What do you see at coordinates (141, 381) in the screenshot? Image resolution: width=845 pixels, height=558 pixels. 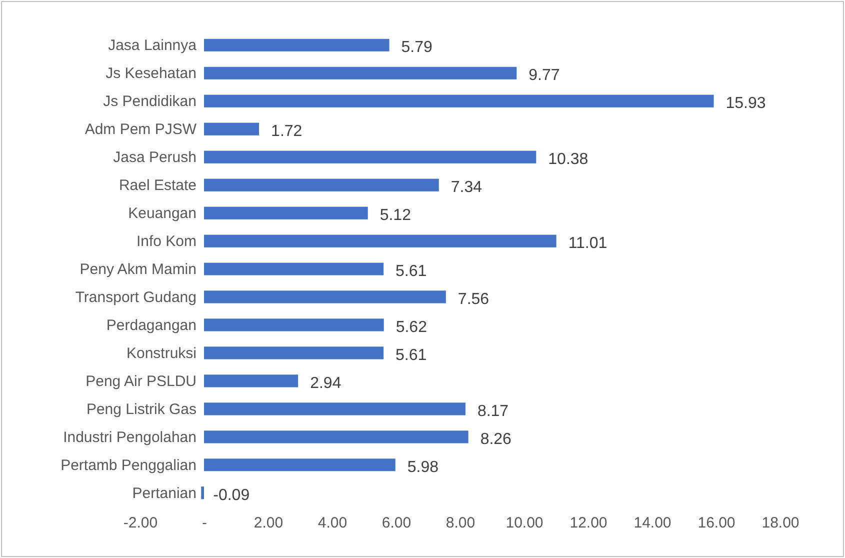 I see `y-tick-label: Peng Air PSLDU` at bounding box center [141, 381].